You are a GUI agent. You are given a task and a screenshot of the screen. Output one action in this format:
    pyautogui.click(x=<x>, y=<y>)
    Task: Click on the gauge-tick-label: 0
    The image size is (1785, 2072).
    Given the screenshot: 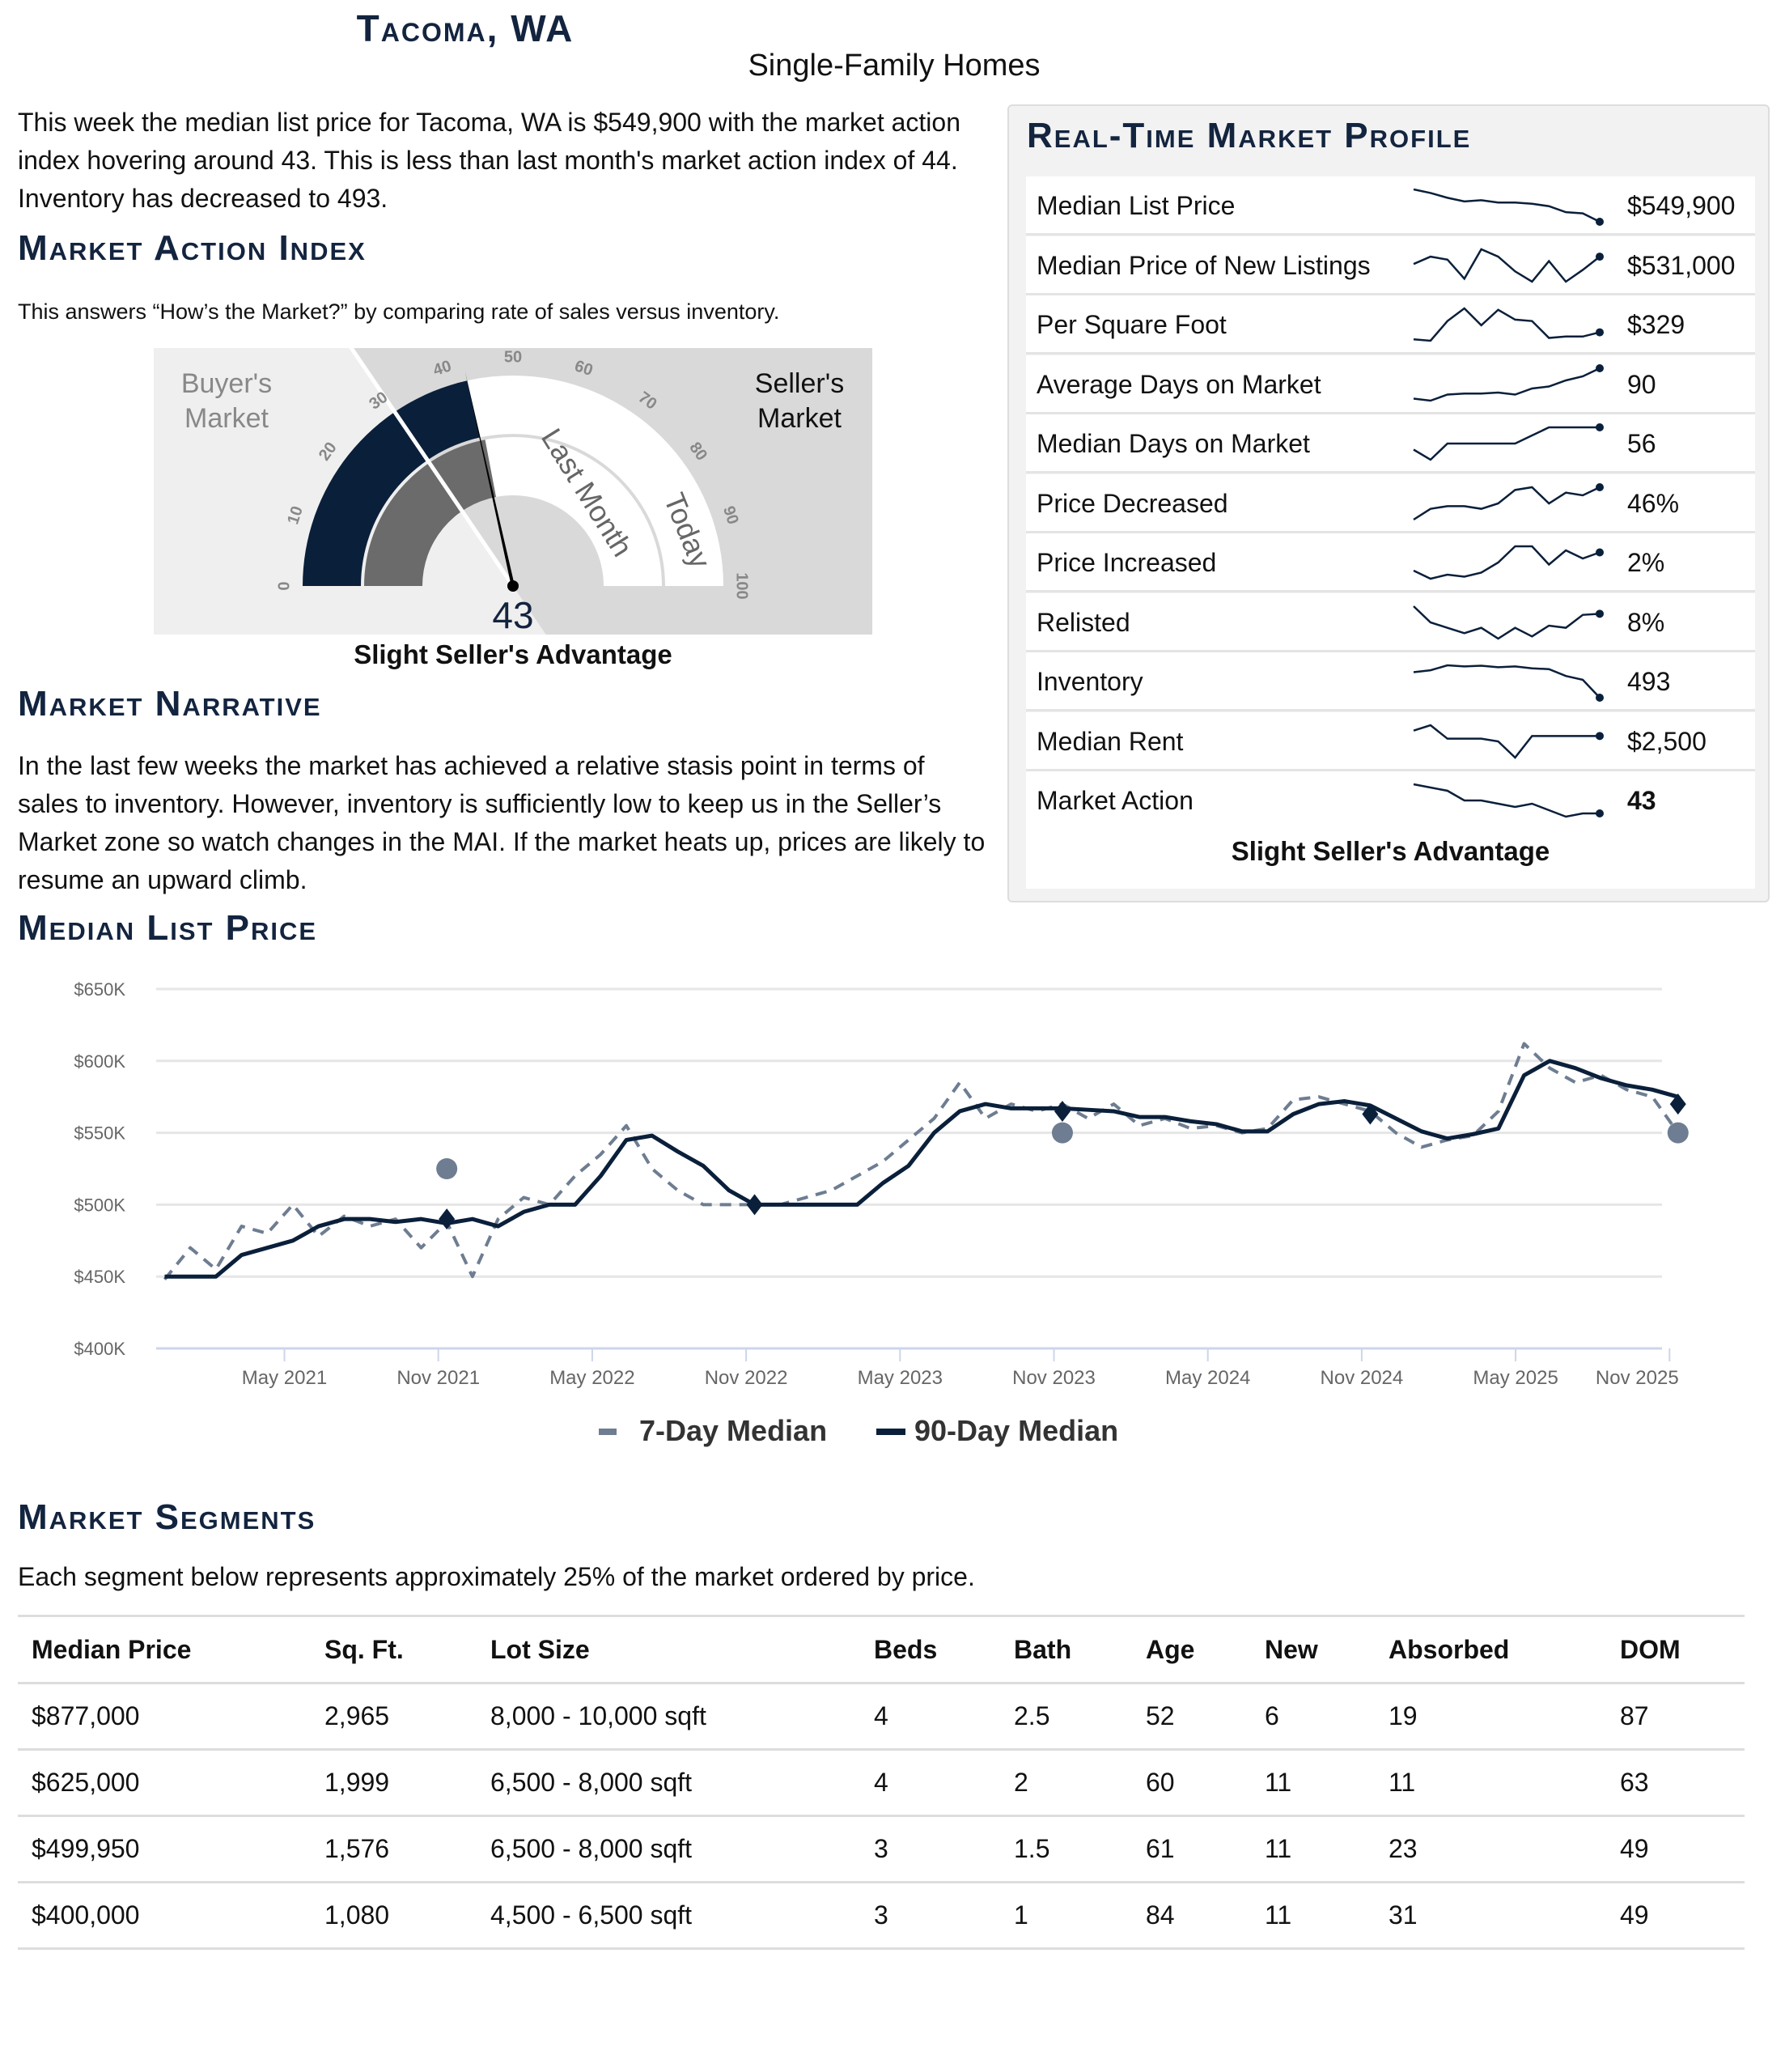 What is the action you would take?
    pyautogui.click(x=284, y=585)
    